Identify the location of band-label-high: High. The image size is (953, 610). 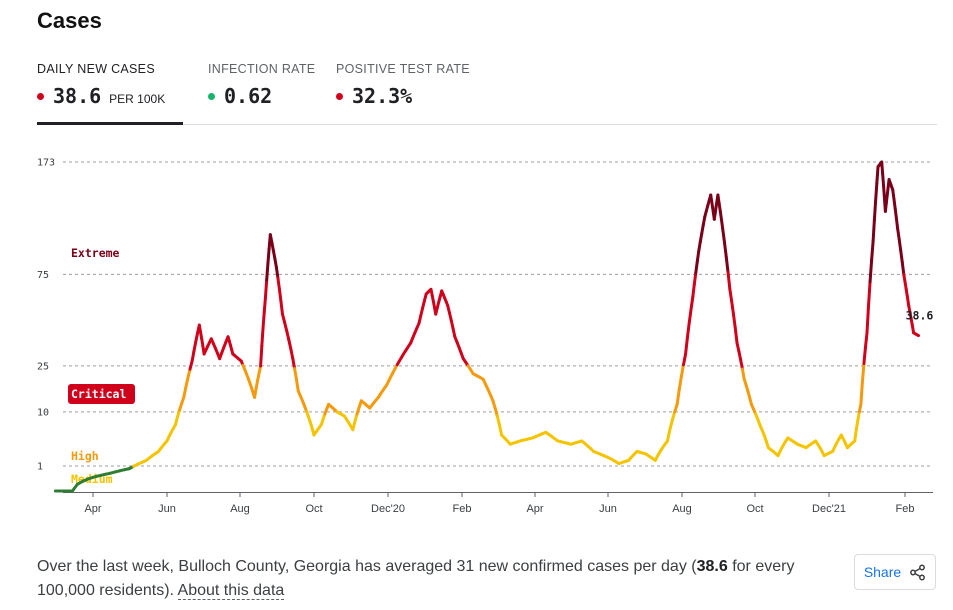
(85, 456).